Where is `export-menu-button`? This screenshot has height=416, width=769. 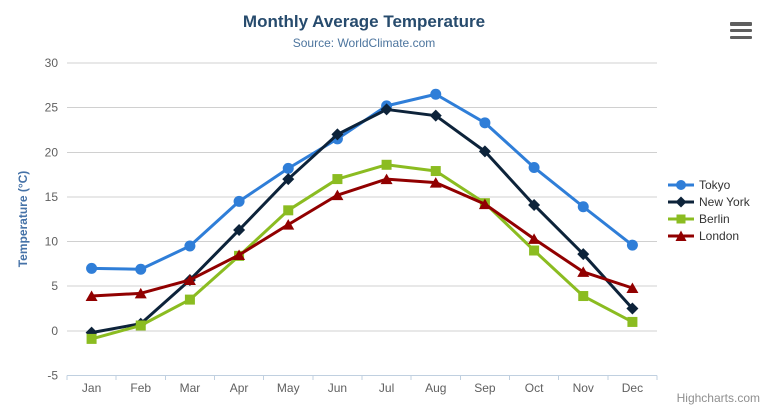
export-menu-button is located at coordinates (742, 30).